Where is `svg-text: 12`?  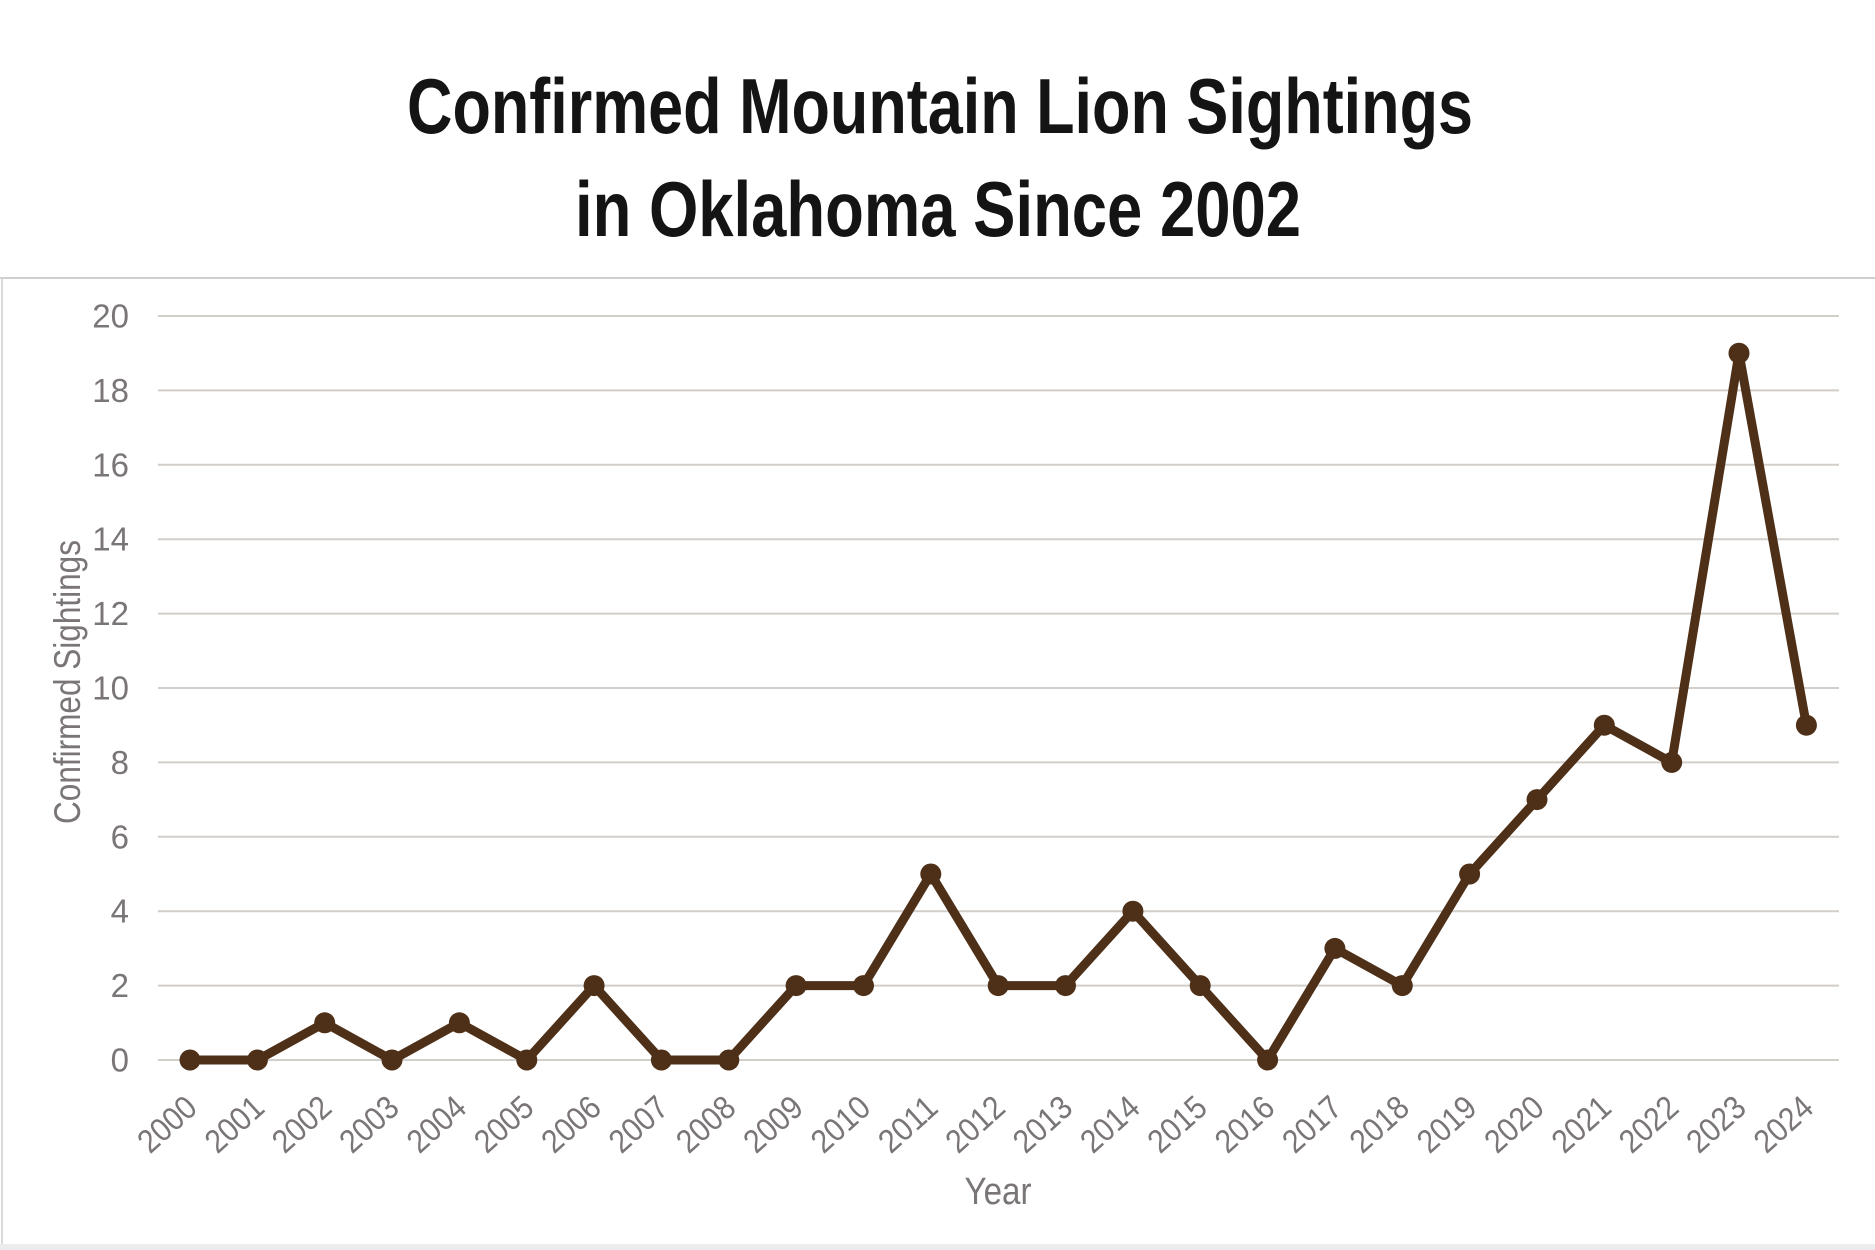 svg-text: 12 is located at coordinates (110, 613).